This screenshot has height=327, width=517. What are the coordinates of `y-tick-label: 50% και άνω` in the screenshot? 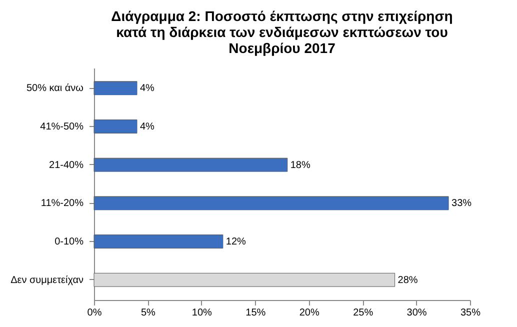 It's located at (55, 88).